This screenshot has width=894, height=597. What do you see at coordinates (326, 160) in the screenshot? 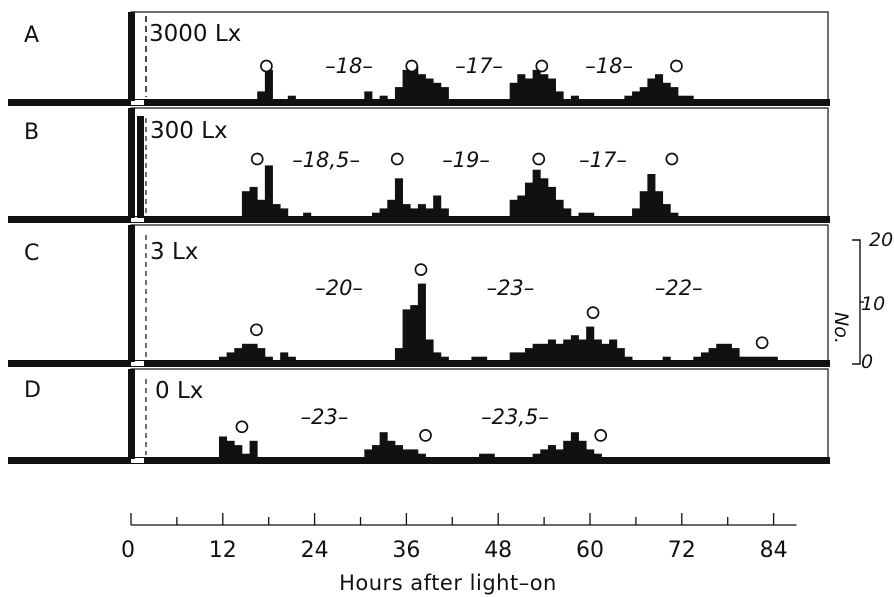
I see `period-label: –18,5–` at bounding box center [326, 160].